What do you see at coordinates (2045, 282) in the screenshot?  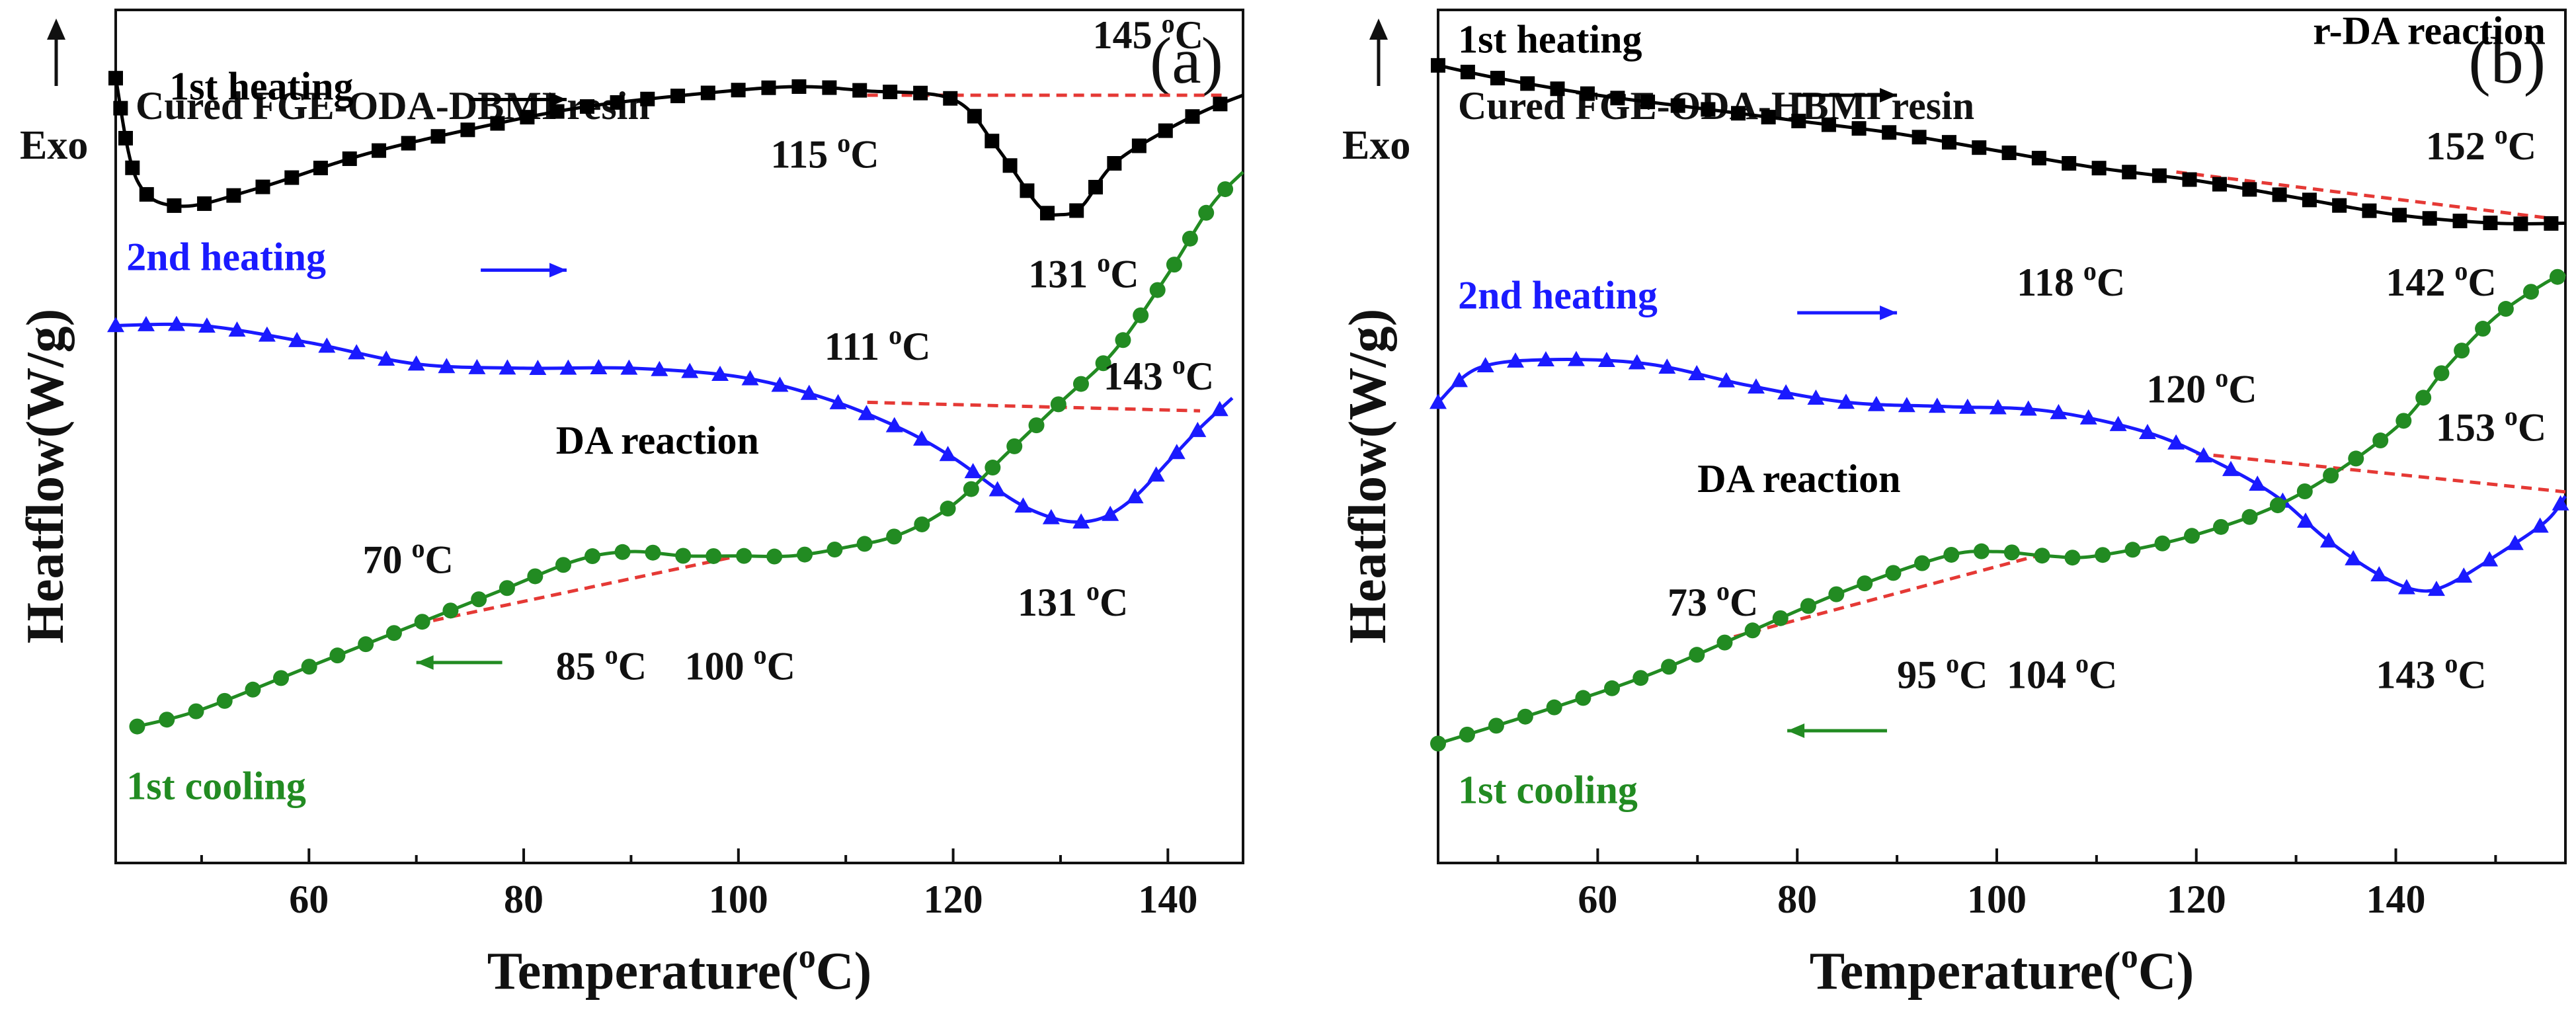 I see `temperature-value: 118` at bounding box center [2045, 282].